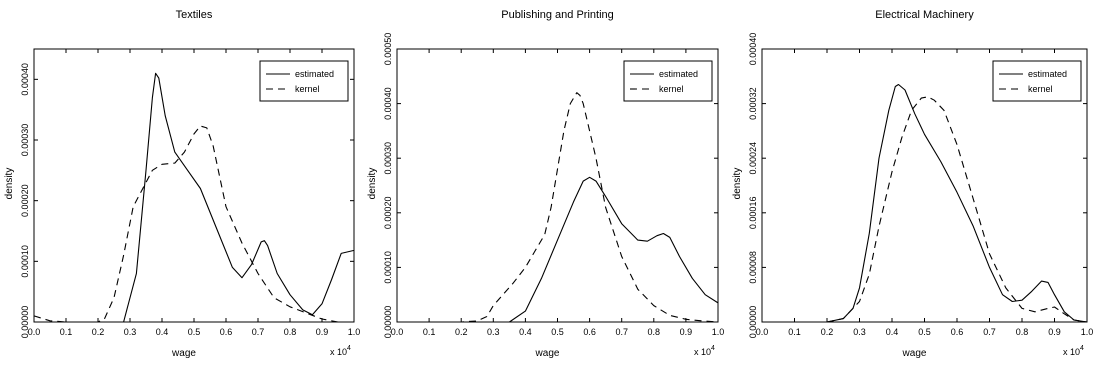 The height and width of the screenshot is (366, 1093). I want to click on y-tick-label: 0.00032, so click(753, 103).